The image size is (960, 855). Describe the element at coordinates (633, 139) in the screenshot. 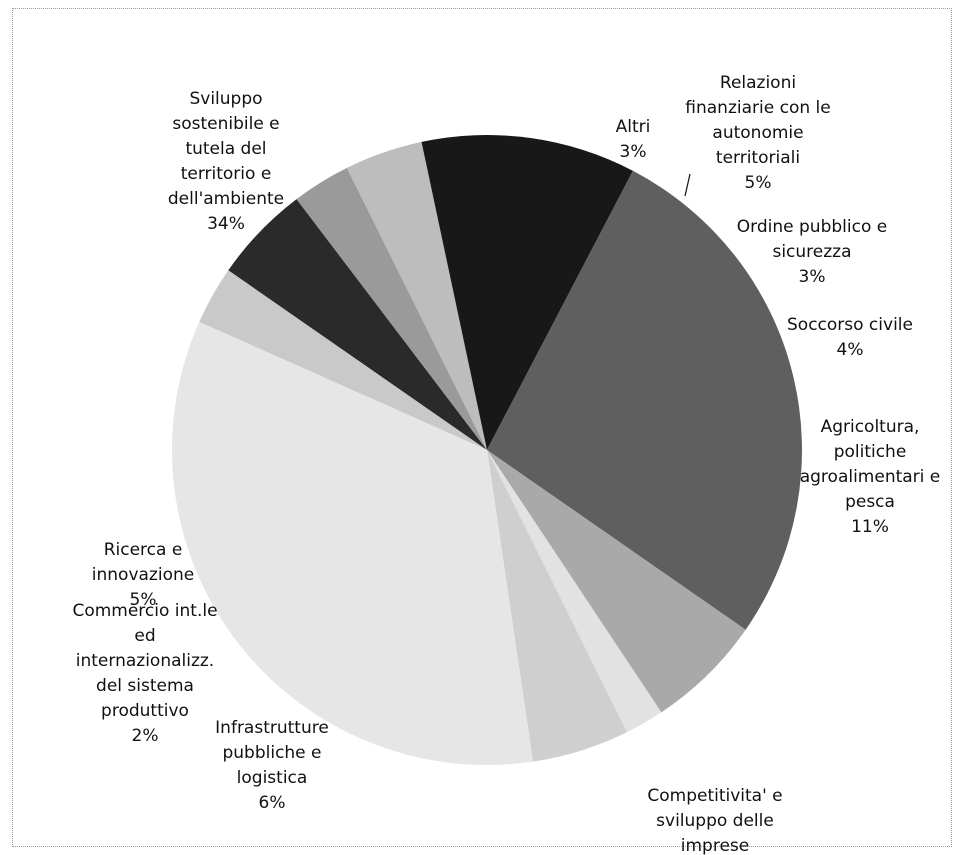

I see `slice-label: Altri 3%` at that location.